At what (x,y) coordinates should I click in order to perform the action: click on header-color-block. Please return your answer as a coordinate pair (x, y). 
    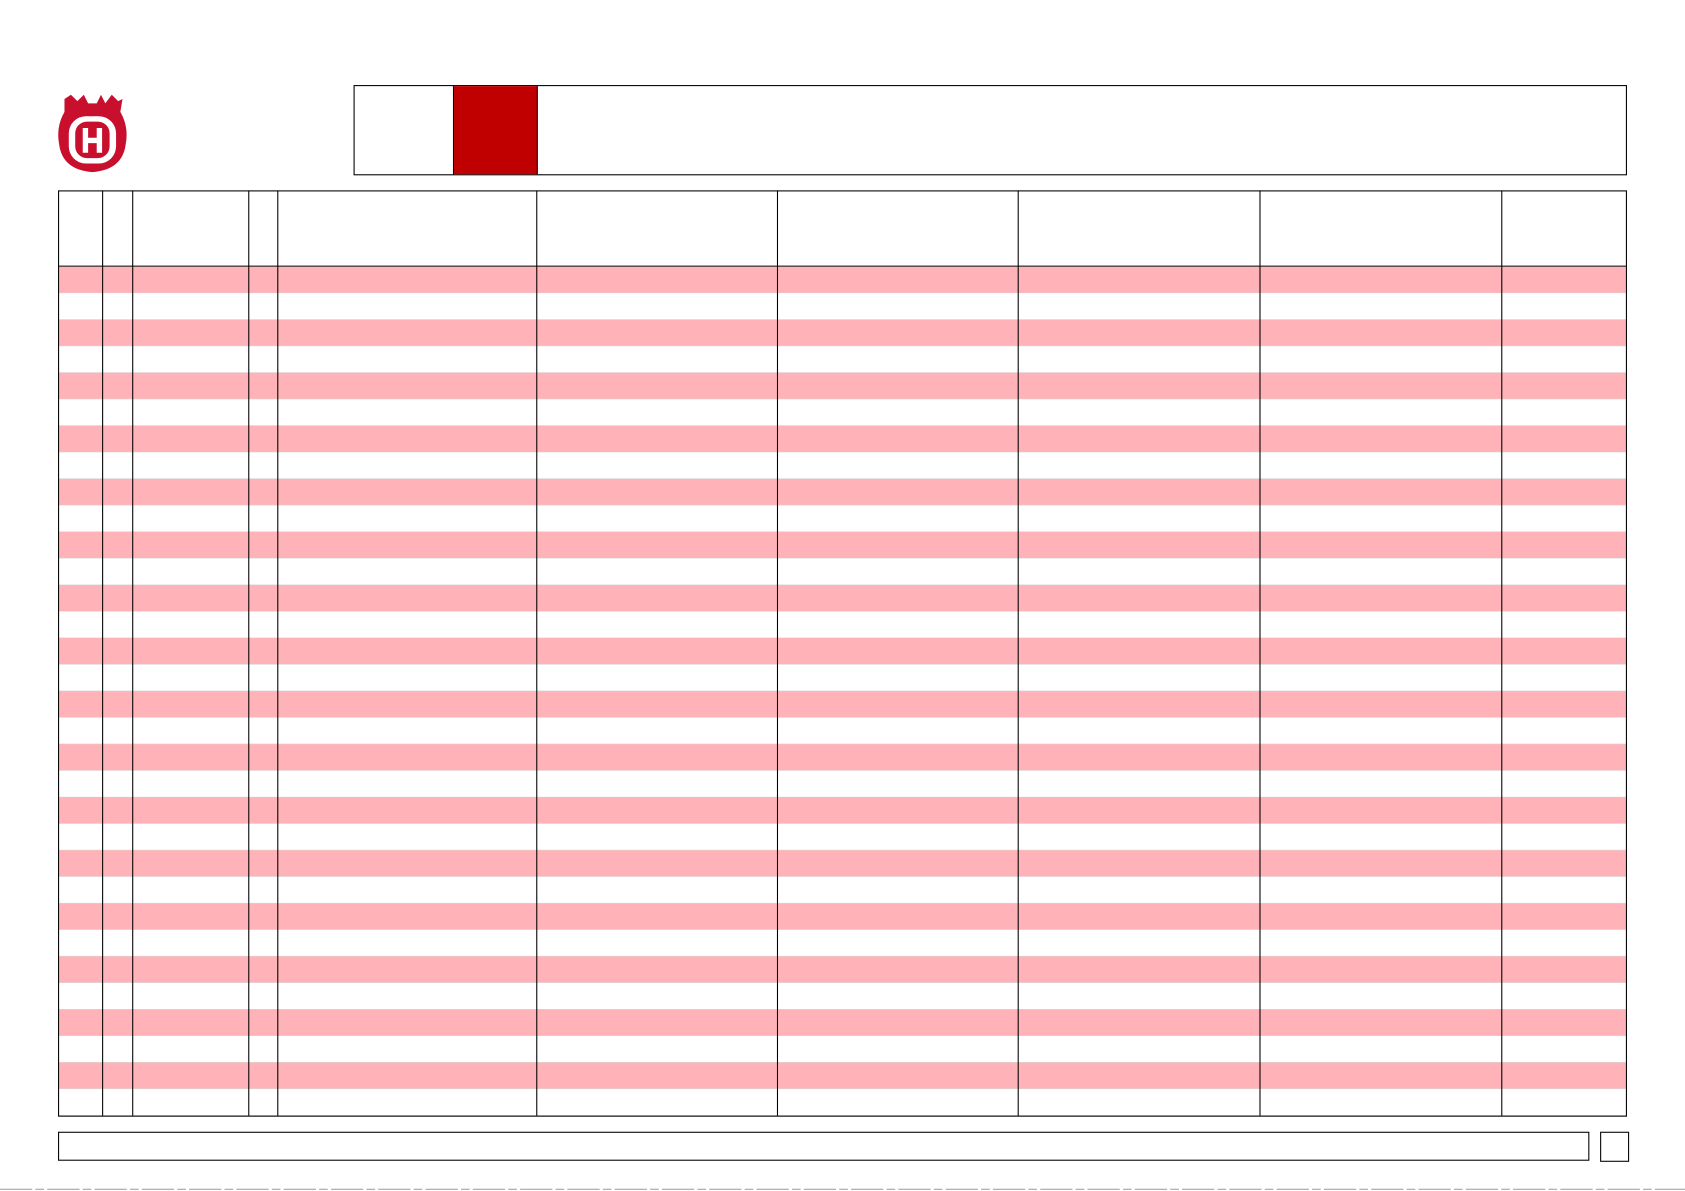
    Looking at the image, I should click on (495, 130).